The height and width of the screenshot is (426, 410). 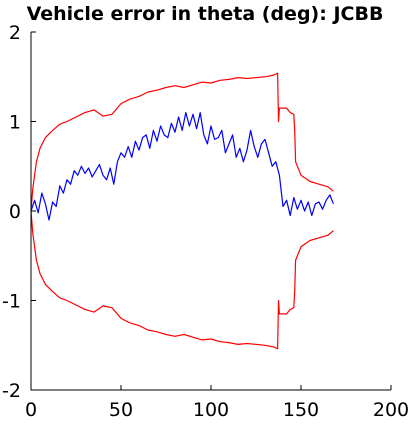 I want to click on x-tick-label-4: 200, so click(x=391, y=410).